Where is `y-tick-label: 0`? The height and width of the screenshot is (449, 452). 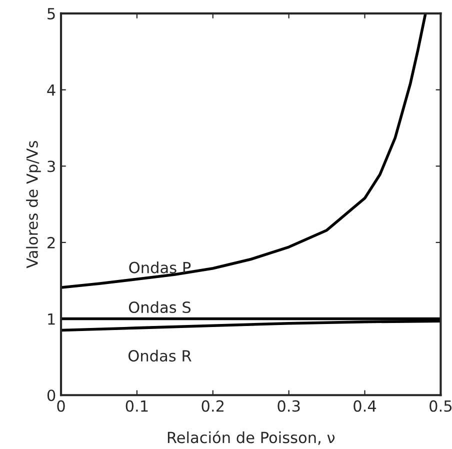 y-tick-label: 0 is located at coordinates (51, 396).